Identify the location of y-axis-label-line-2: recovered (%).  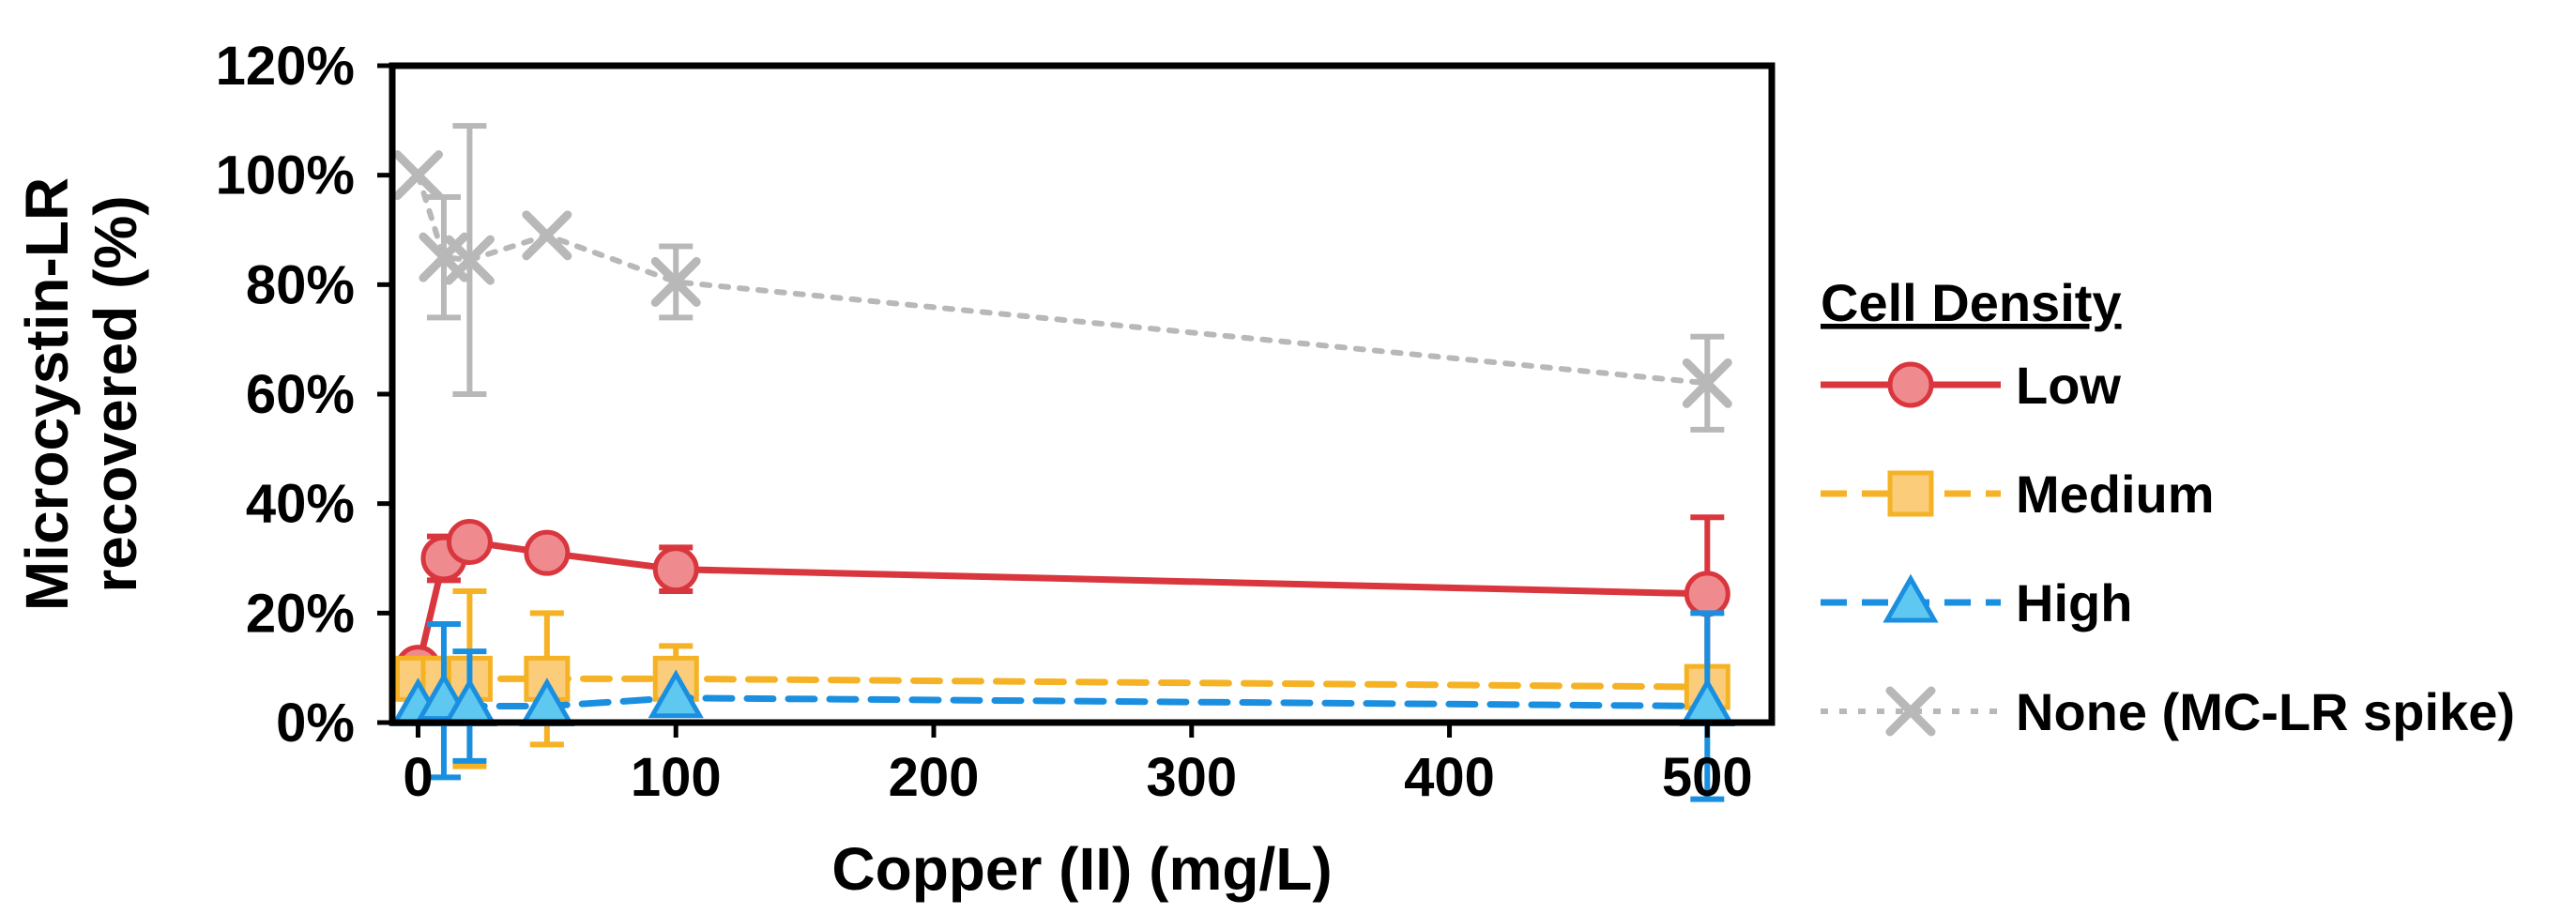
(115, 393).